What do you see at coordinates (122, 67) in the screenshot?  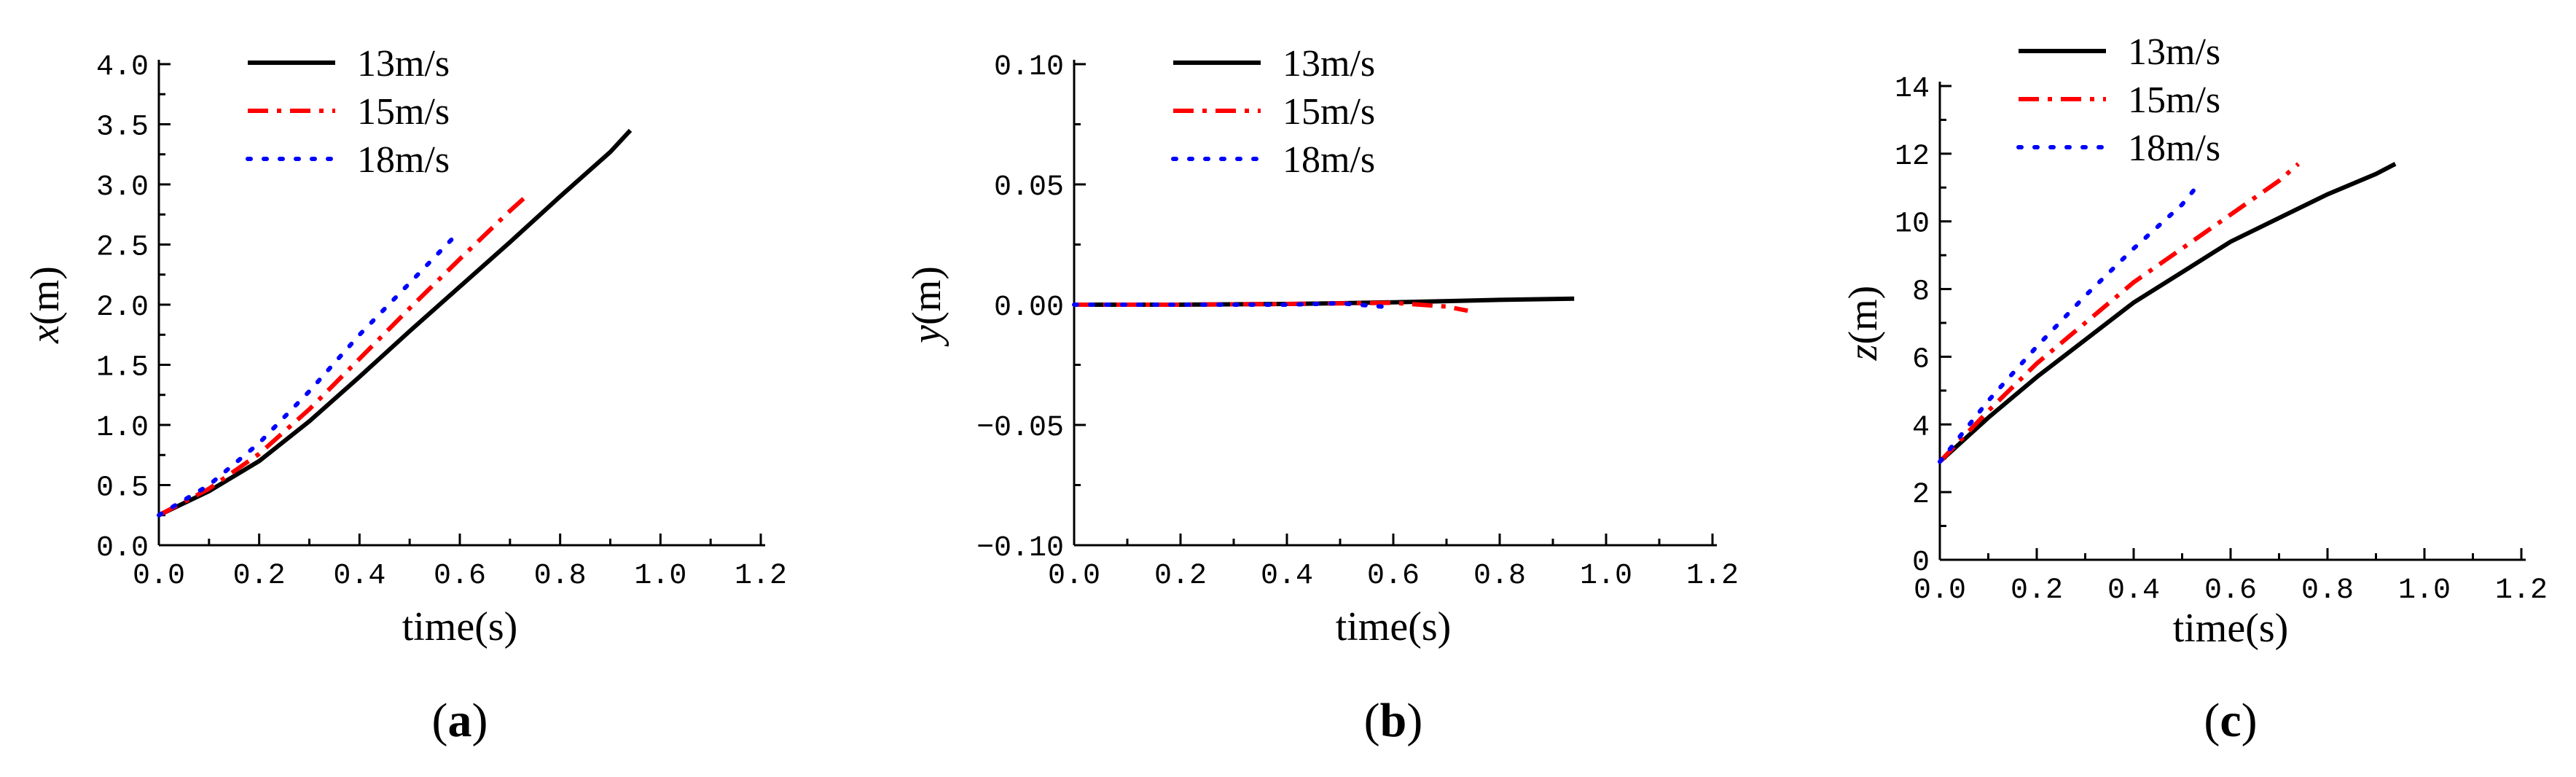 I see `y-tick-label: 4.0` at bounding box center [122, 67].